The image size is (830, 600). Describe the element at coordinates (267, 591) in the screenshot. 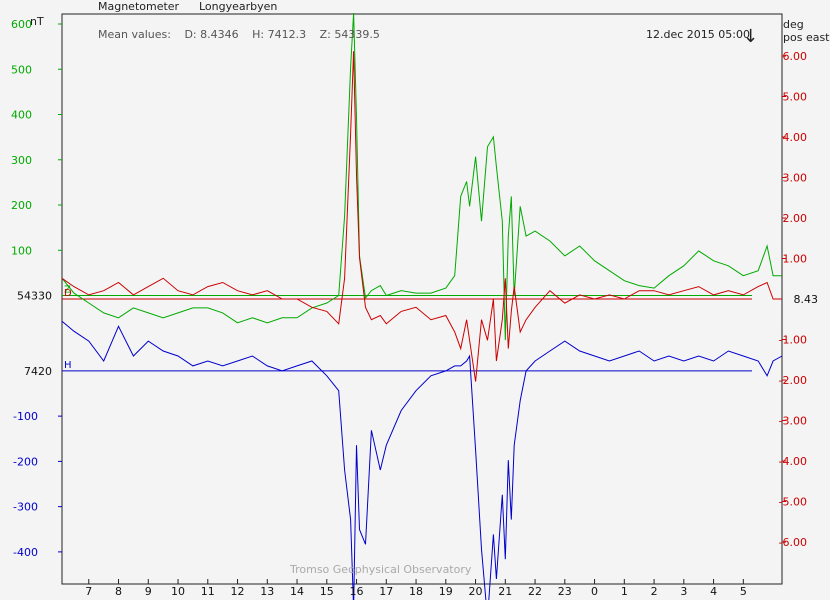

I see `x-tick-label-13: 13` at that location.